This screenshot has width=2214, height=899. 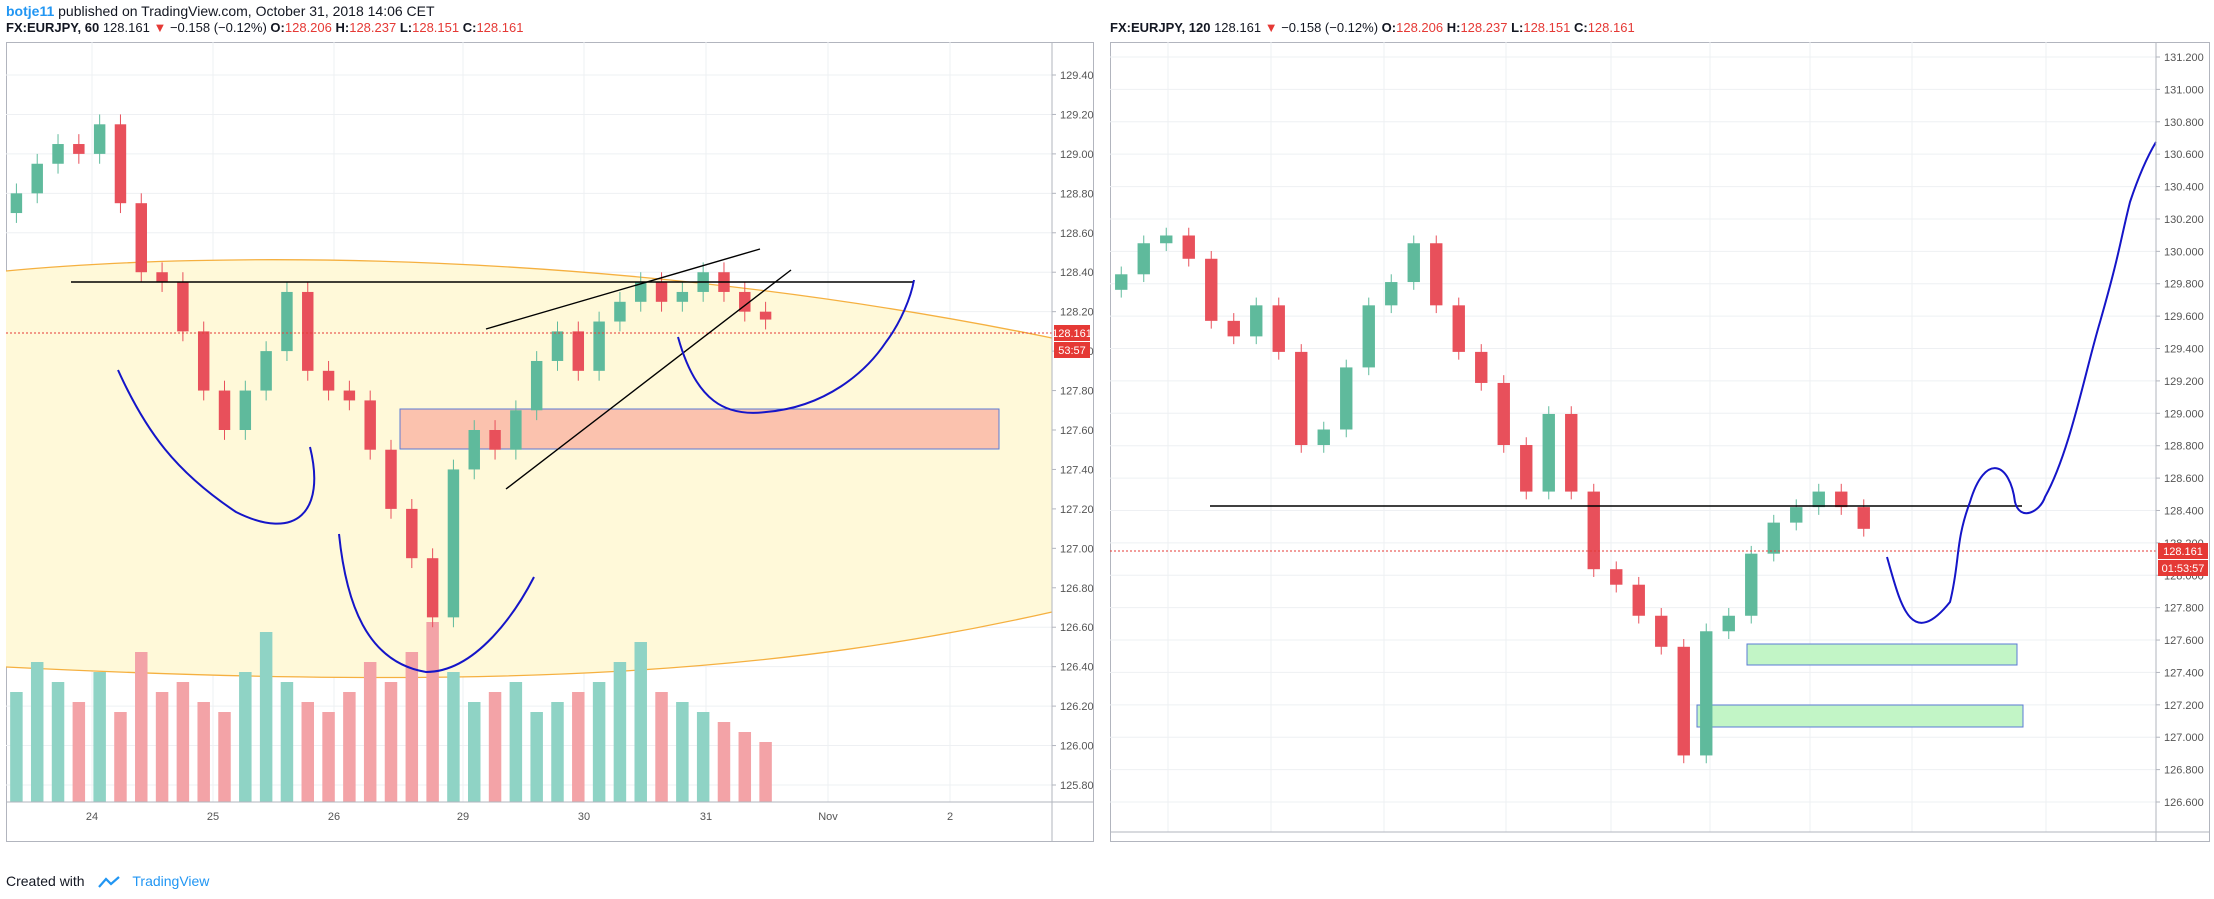 What do you see at coordinates (1077, 510) in the screenshot?
I see `price-tick-label: 127.200` at bounding box center [1077, 510].